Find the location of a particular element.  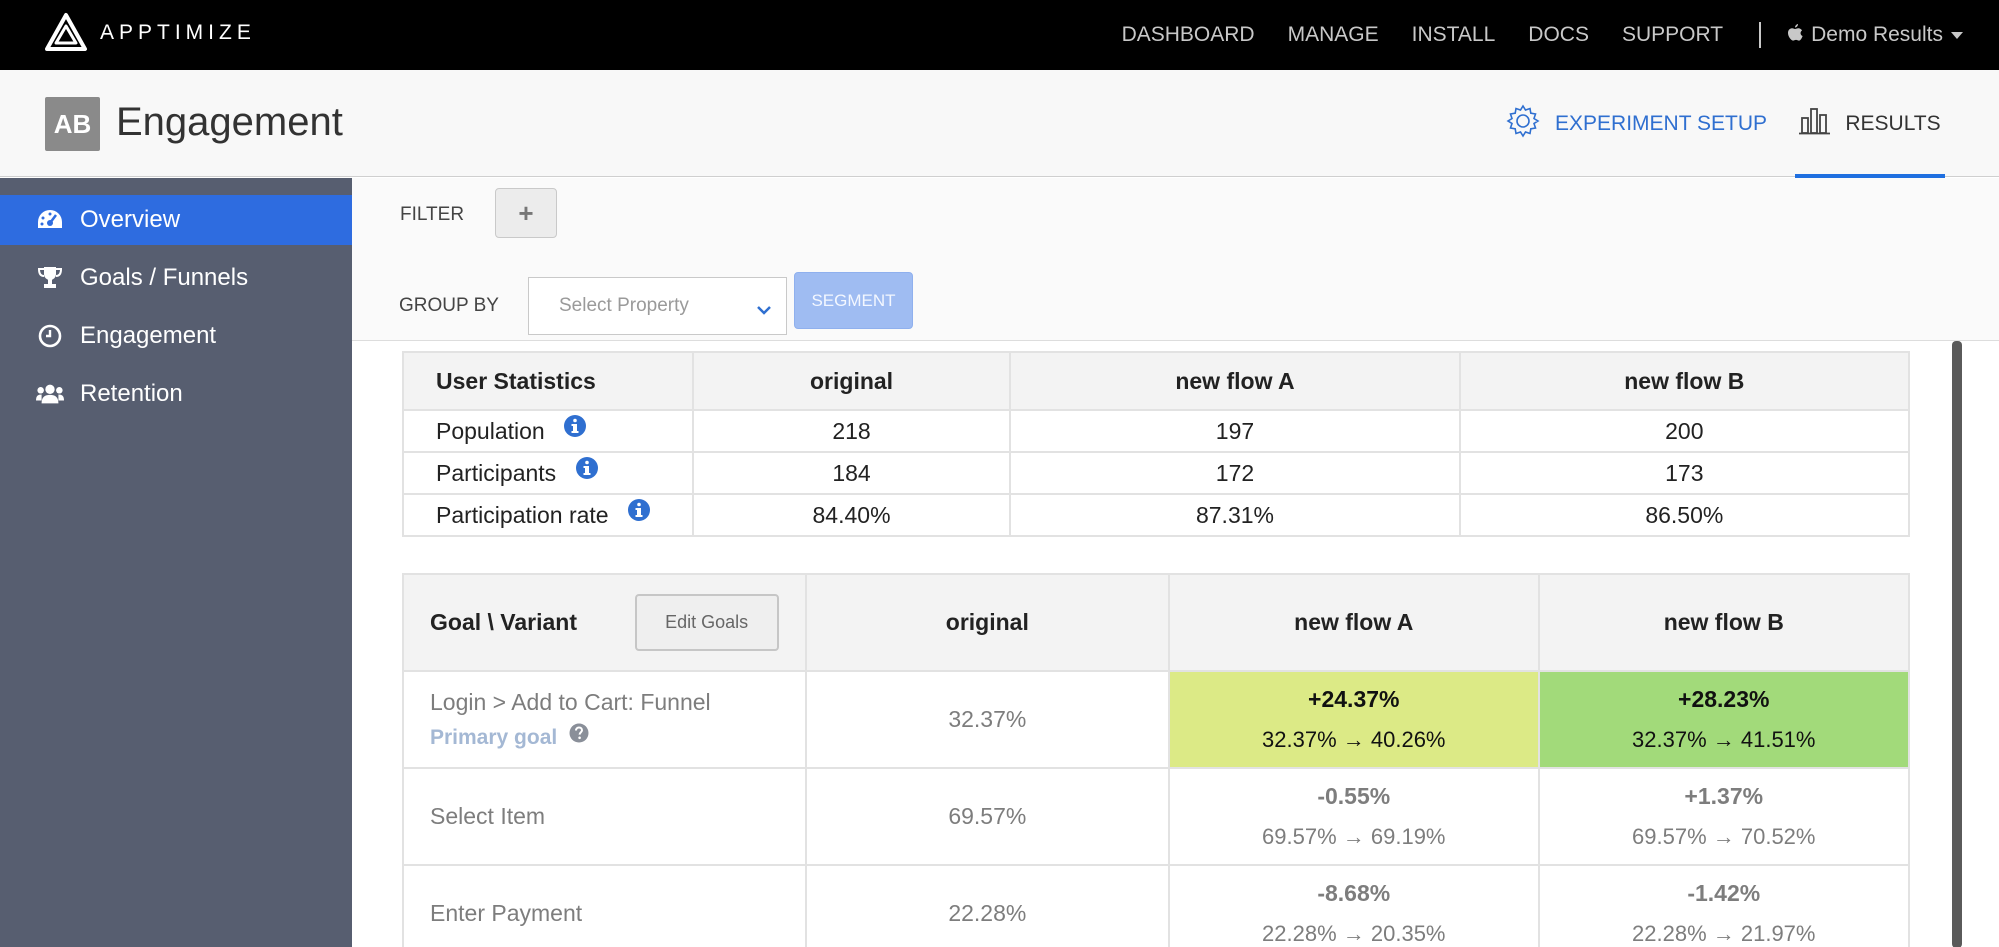

nav-support: SUPPORT is located at coordinates (1672, 34).